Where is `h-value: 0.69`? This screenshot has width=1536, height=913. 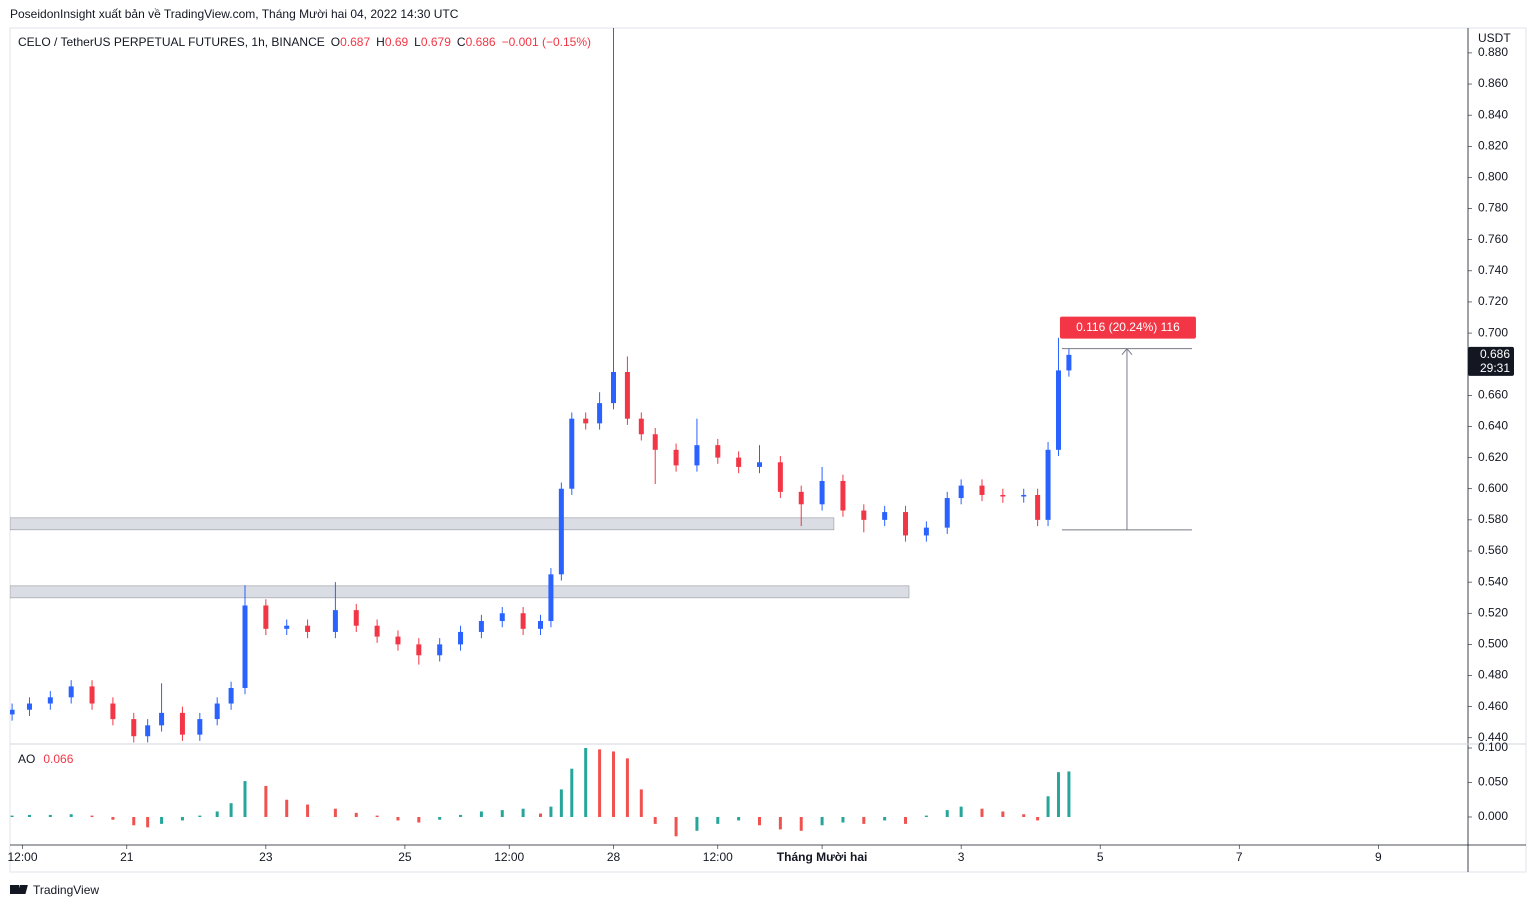
h-value: 0.69 is located at coordinates (397, 42).